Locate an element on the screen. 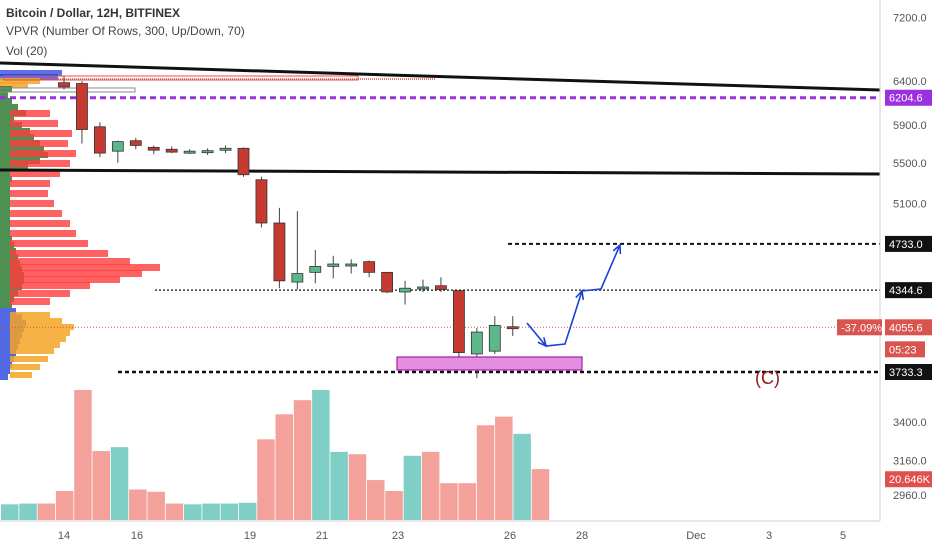 Image resolution: width=932 pixels, height=550 pixels. resistance-trendline is located at coordinates (440, 76).